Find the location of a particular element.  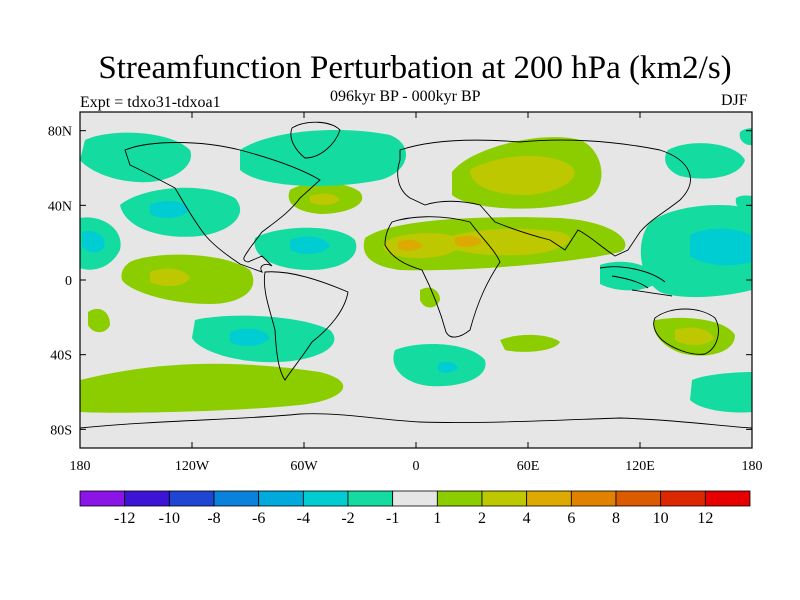

y-tick-label: 80S is located at coordinates (61, 430).